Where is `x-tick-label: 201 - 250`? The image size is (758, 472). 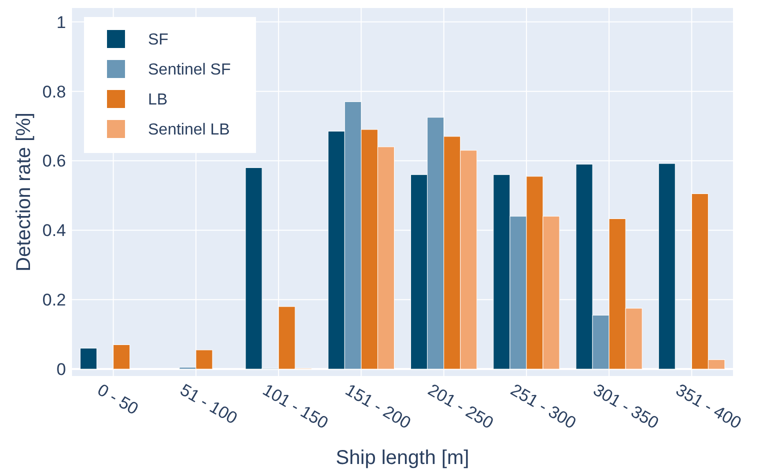 x-tick-label: 201 - 250 is located at coordinates (460, 406).